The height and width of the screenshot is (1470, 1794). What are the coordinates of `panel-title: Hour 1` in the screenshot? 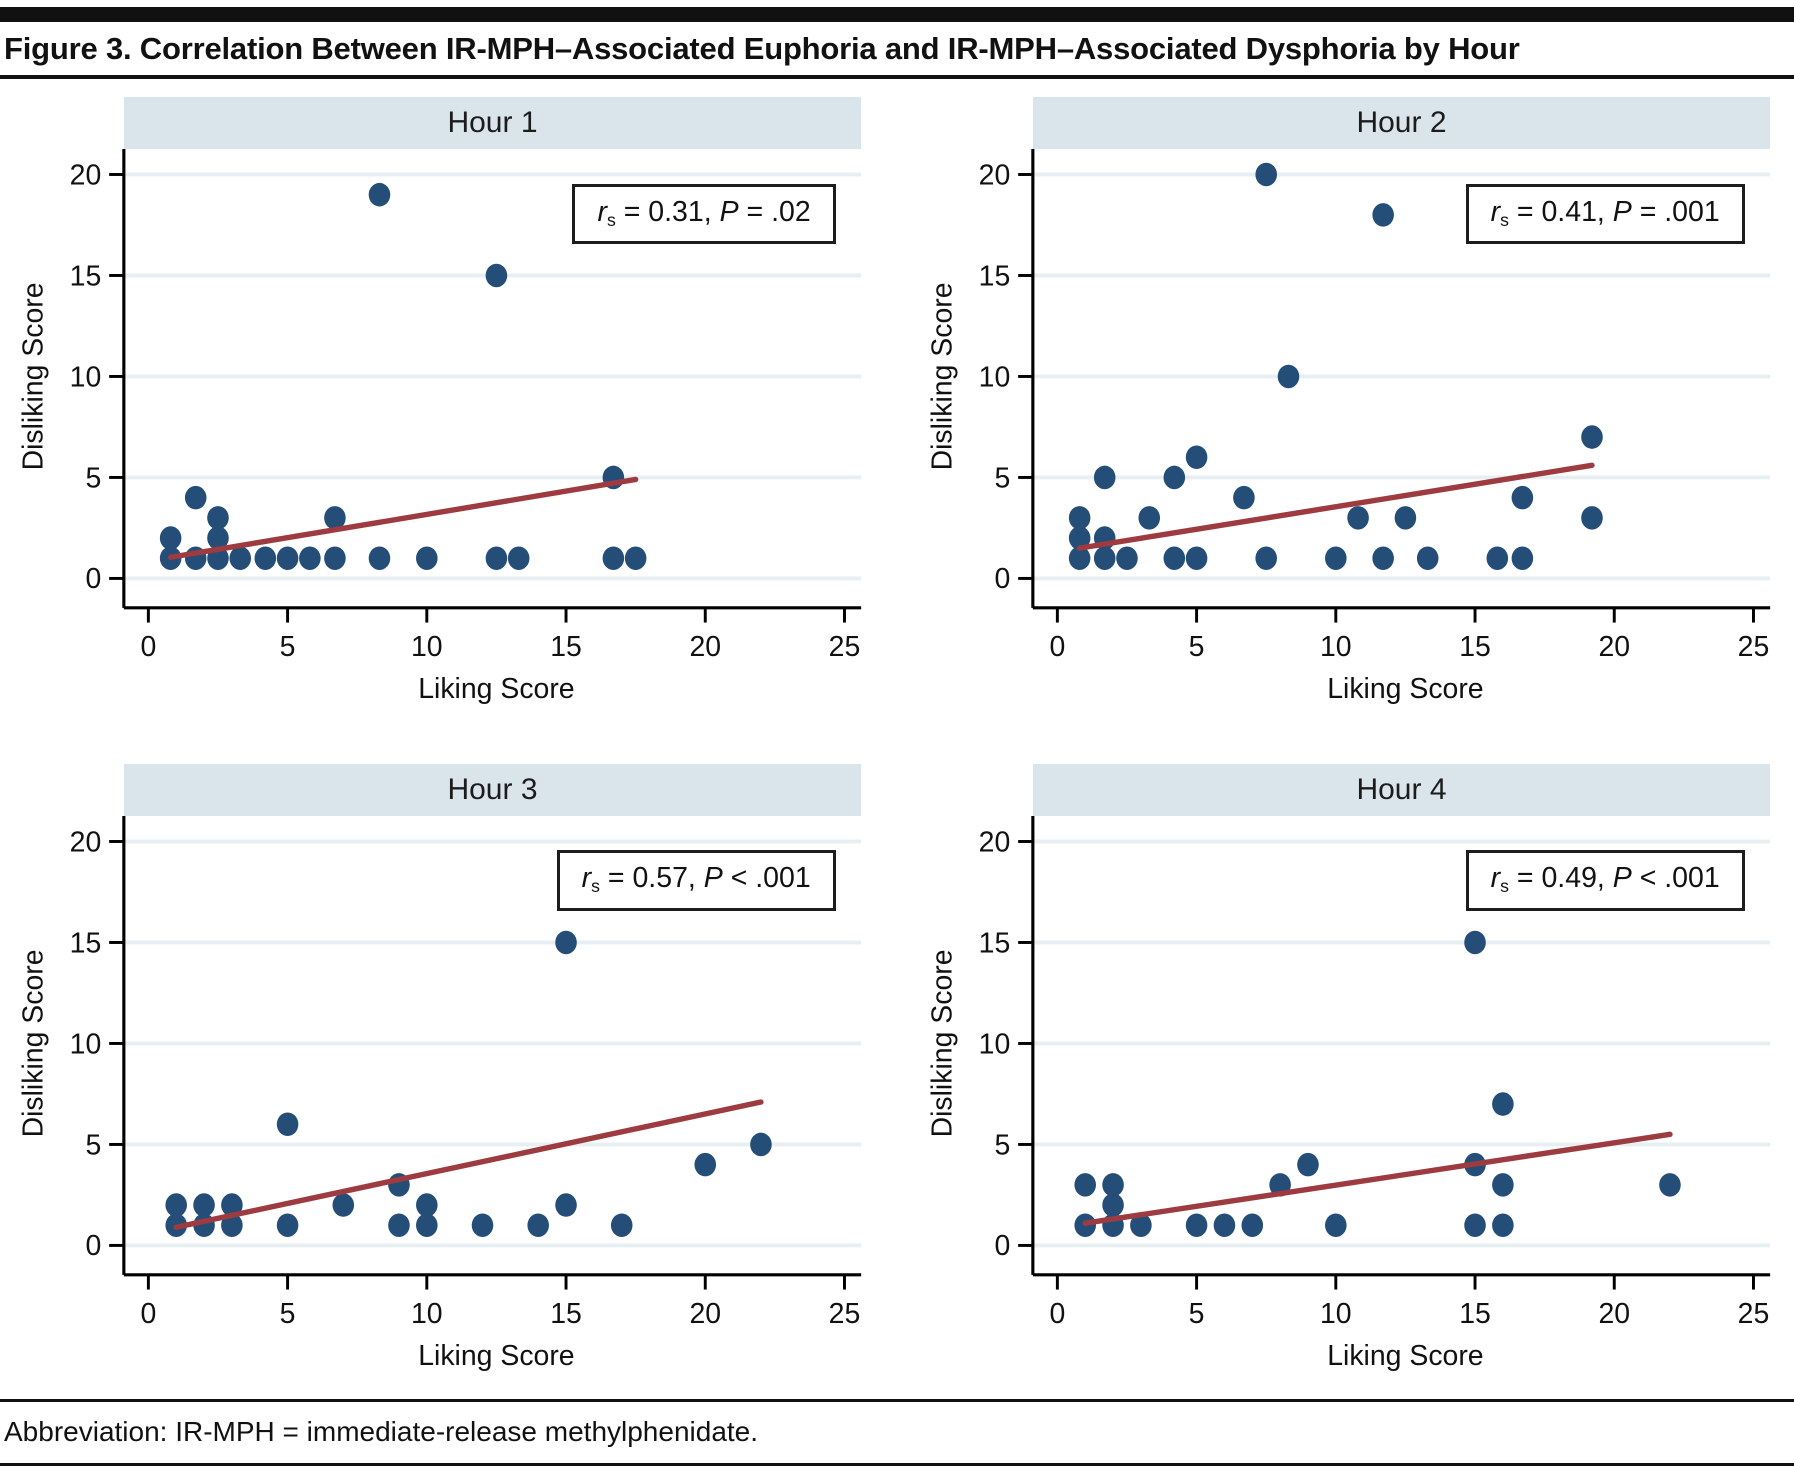 It's located at (492, 122).